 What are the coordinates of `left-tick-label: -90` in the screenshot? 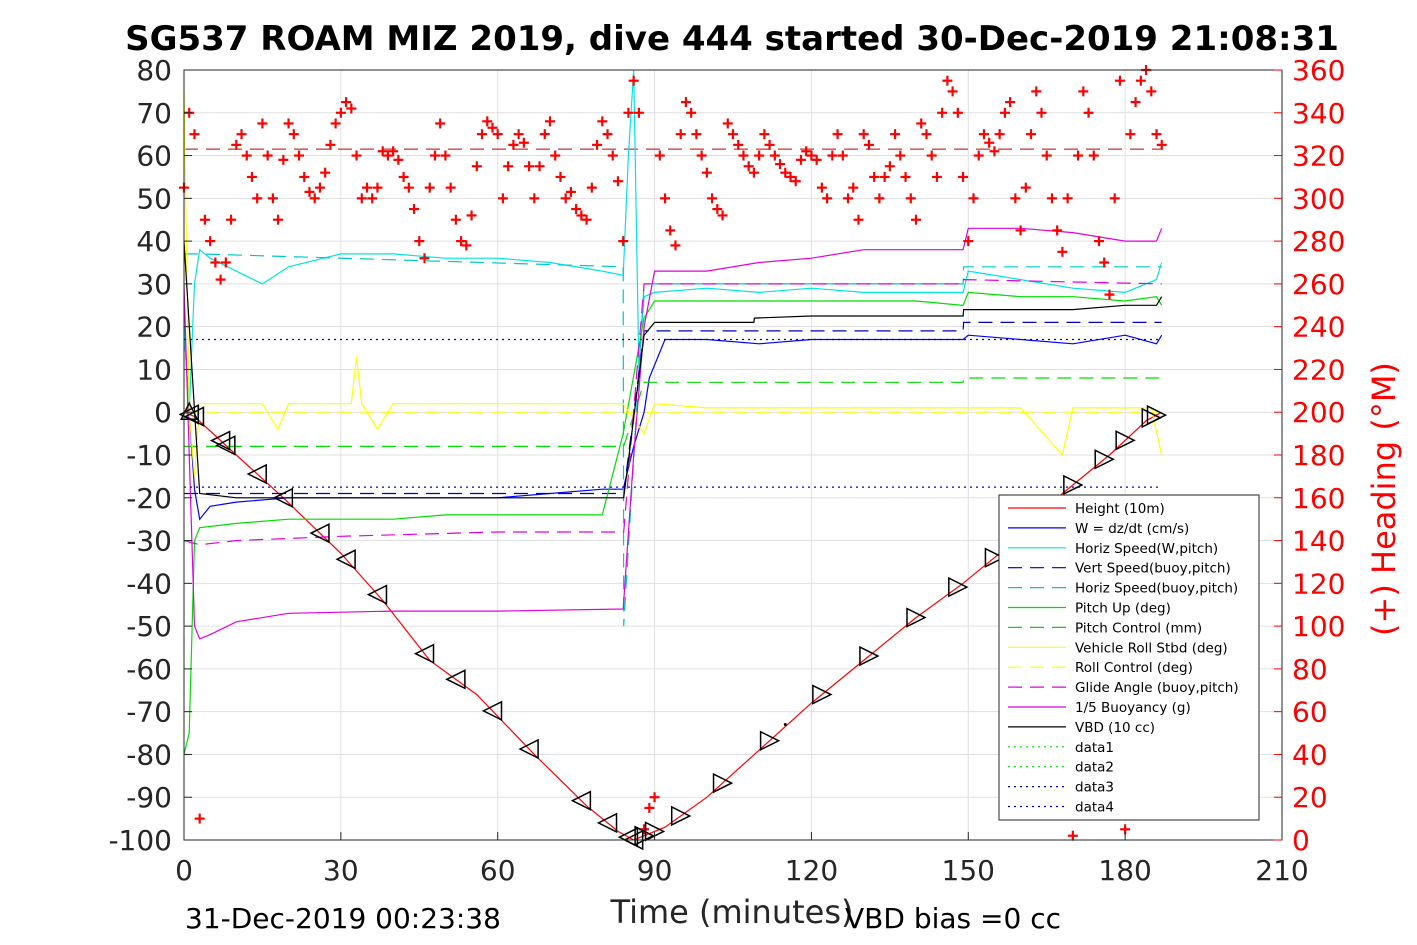 It's located at (149, 797).